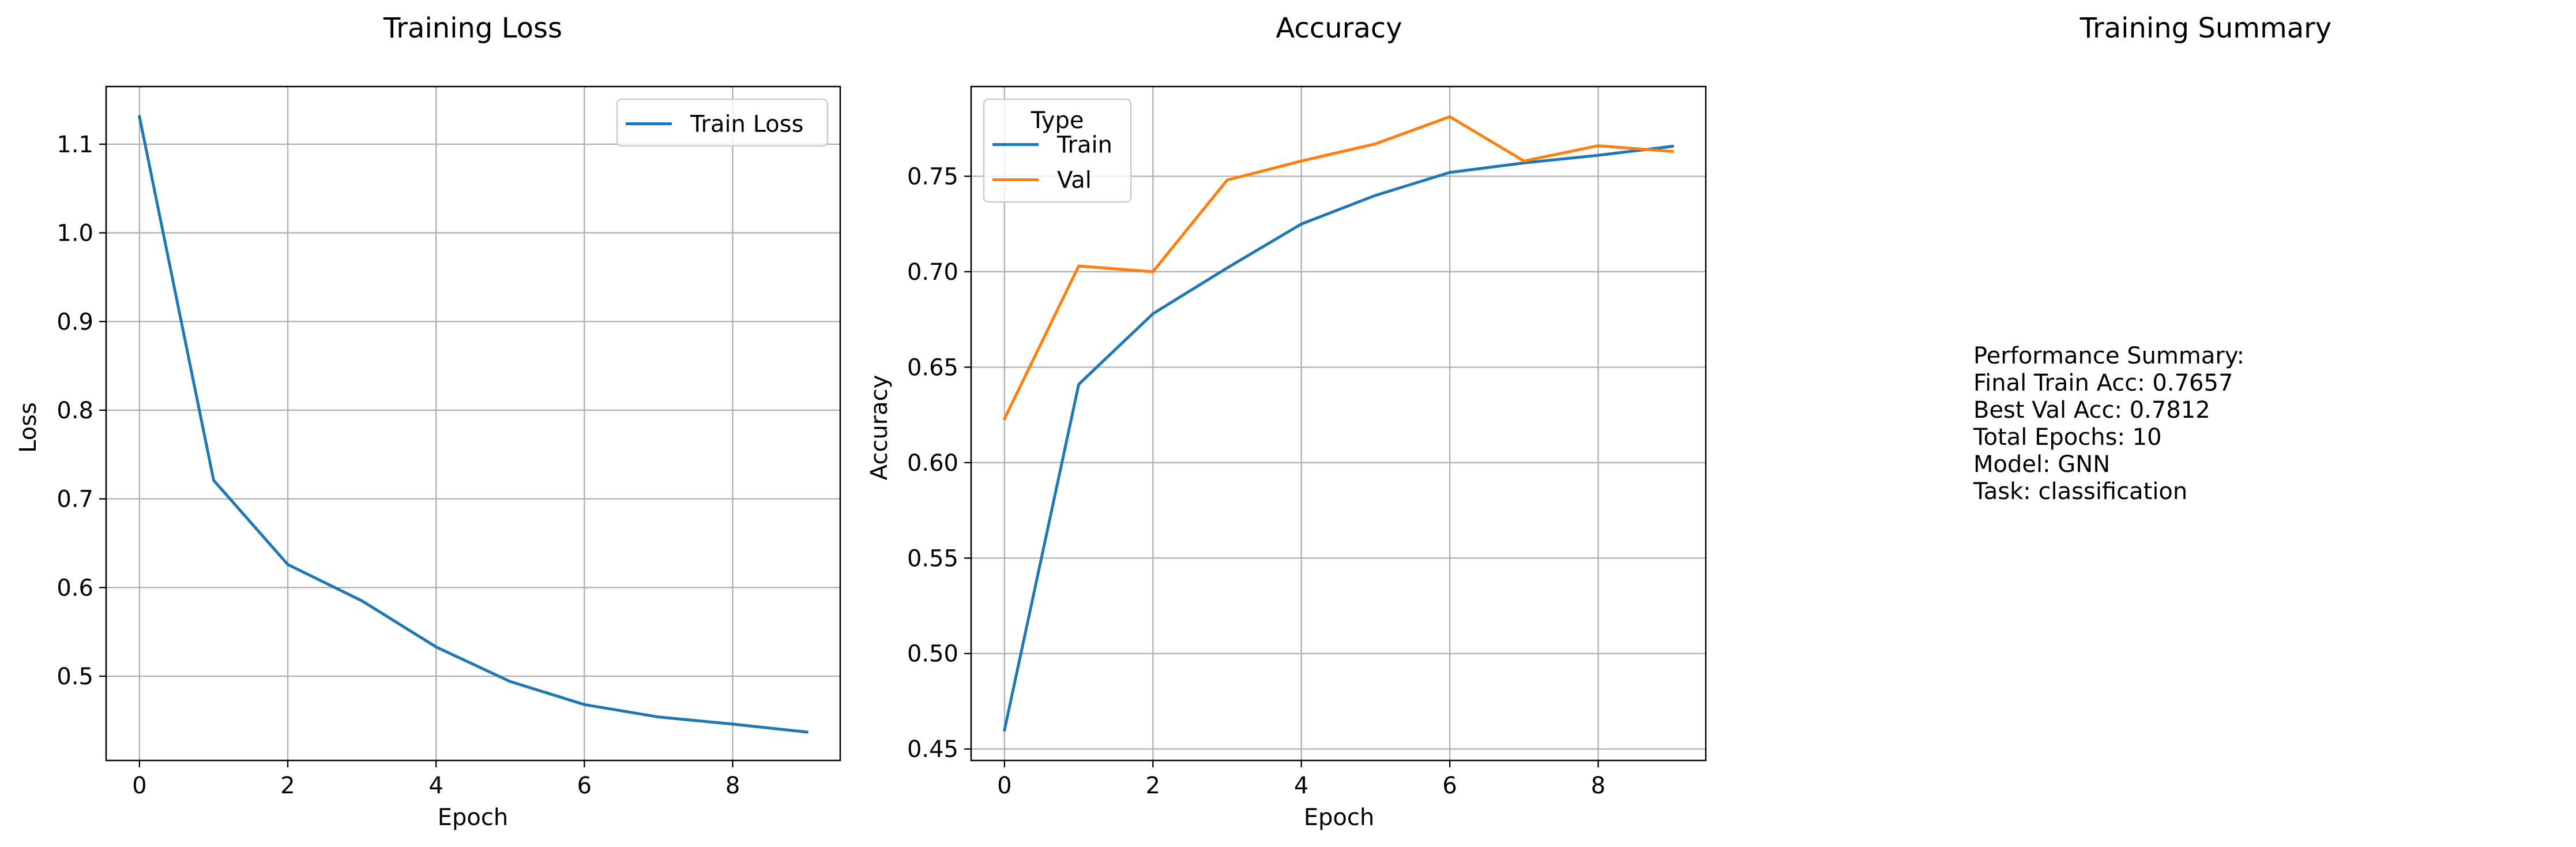 The height and width of the screenshot is (847, 2576). What do you see at coordinates (1004, 786) in the screenshot?
I see `accuracy-x-tick-label: 0` at bounding box center [1004, 786].